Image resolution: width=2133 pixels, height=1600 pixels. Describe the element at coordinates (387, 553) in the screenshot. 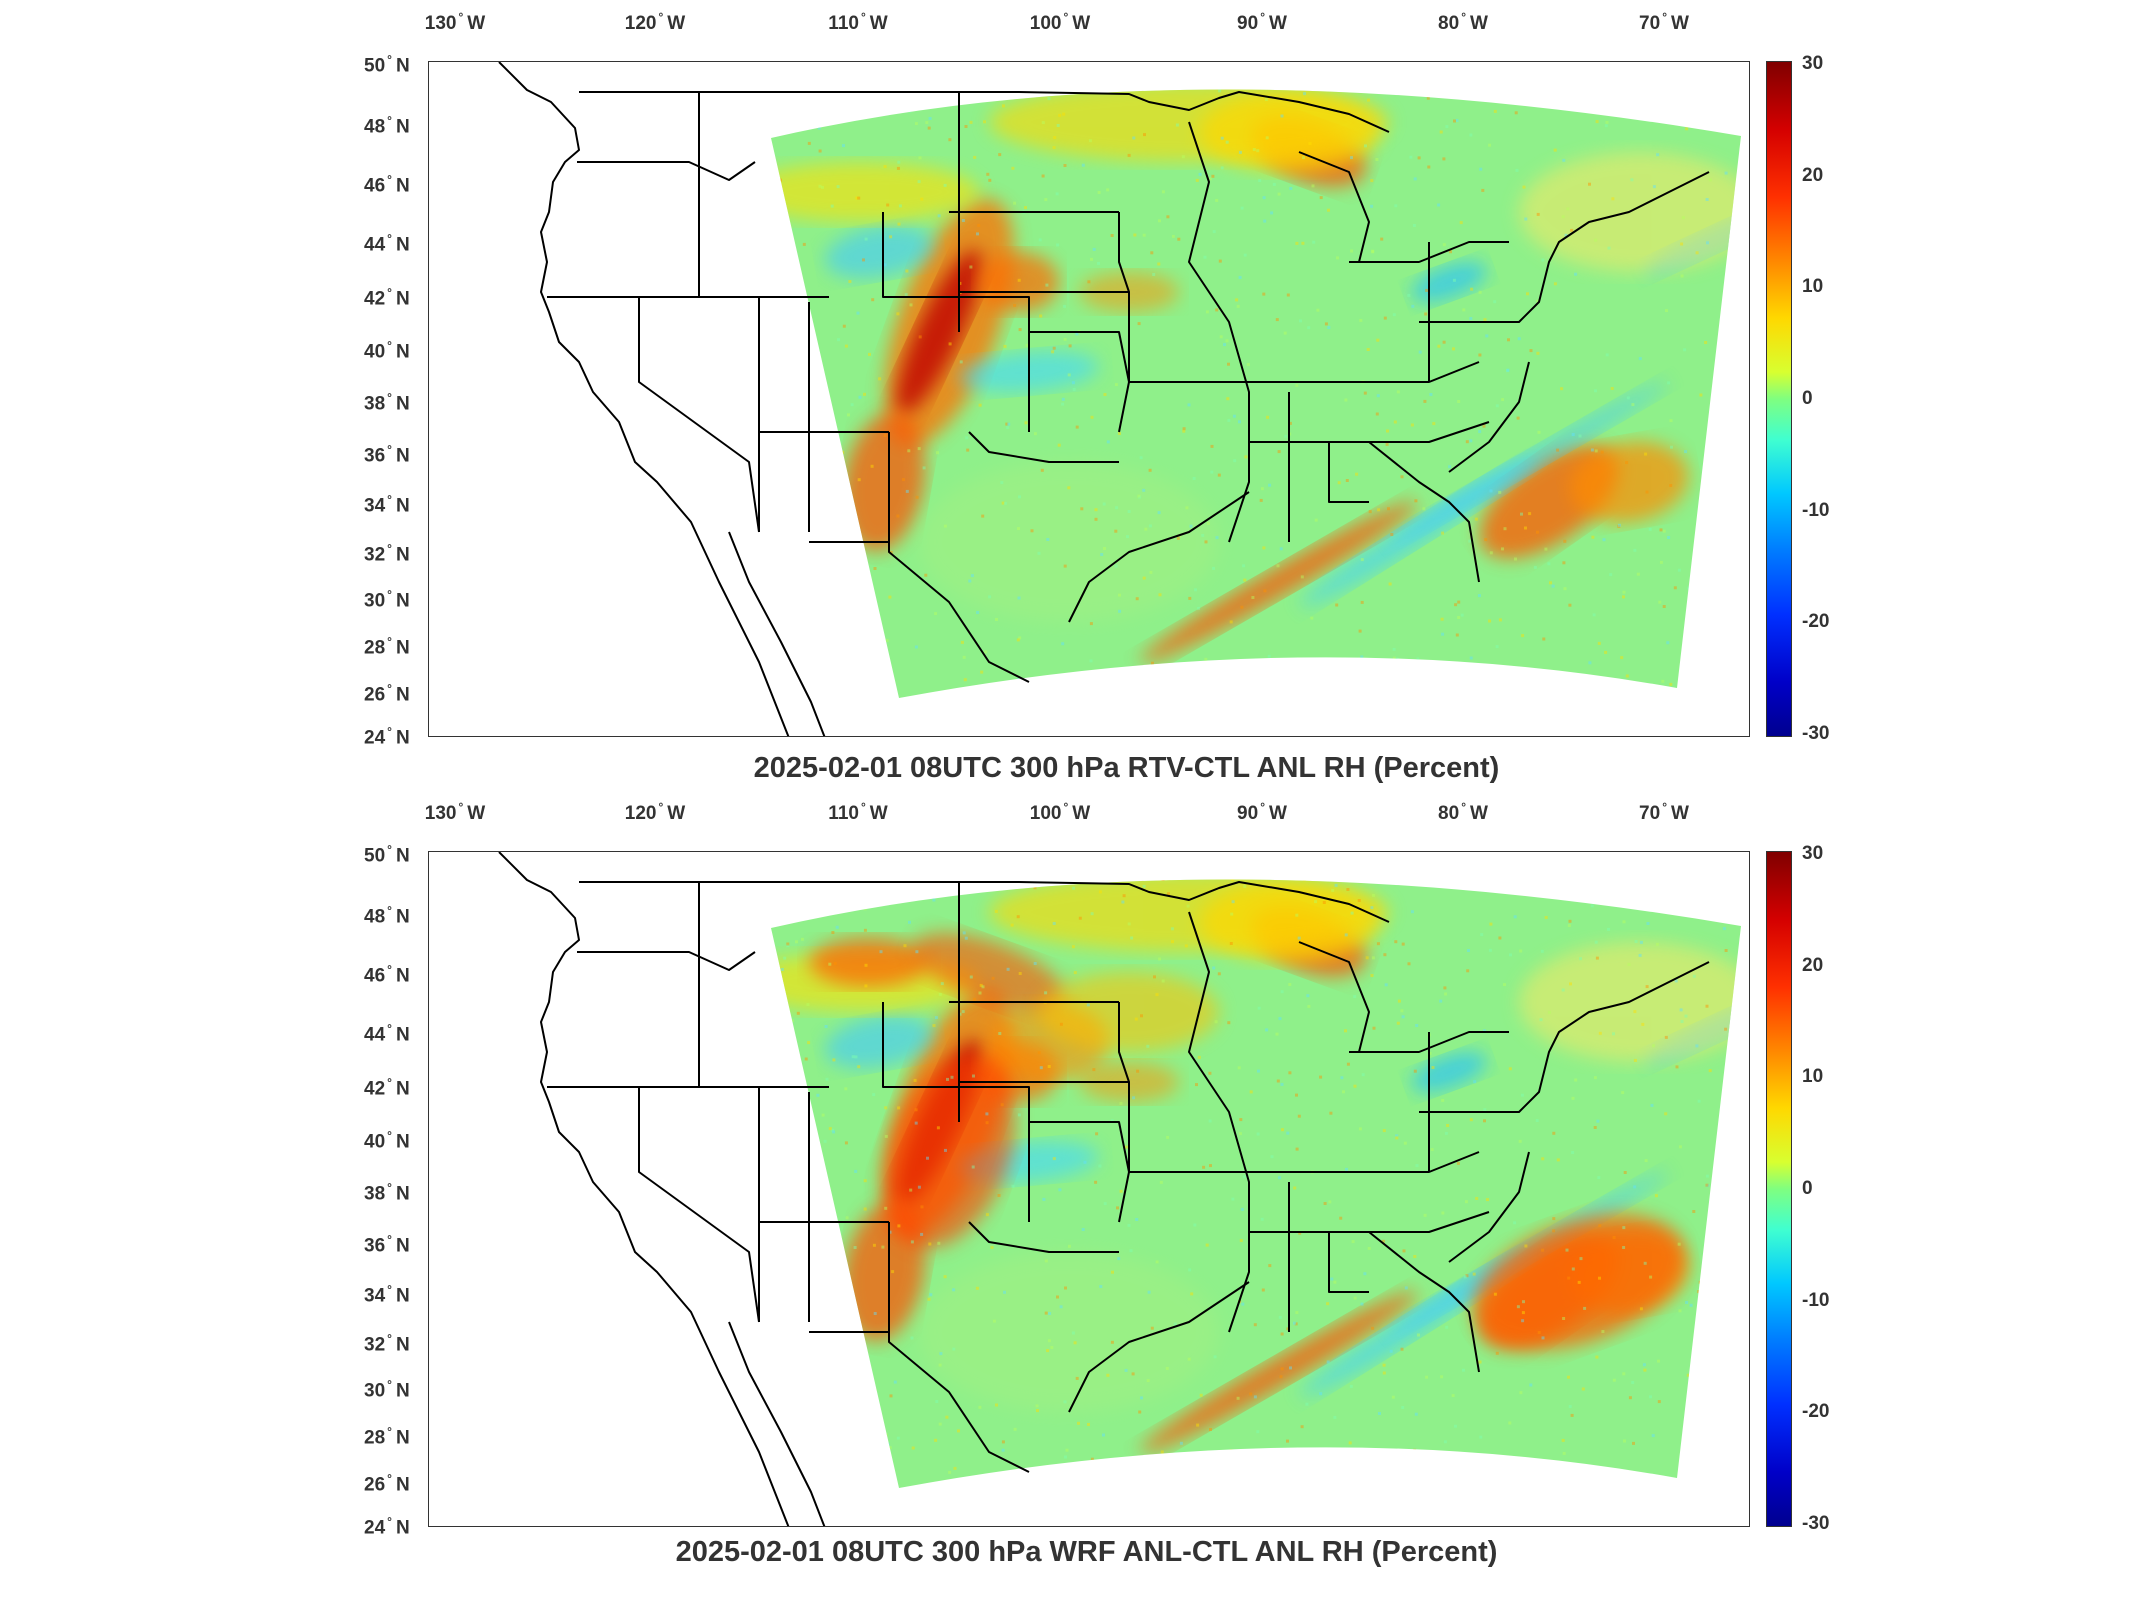

I see `latitude-label: 32 ° N` at that location.